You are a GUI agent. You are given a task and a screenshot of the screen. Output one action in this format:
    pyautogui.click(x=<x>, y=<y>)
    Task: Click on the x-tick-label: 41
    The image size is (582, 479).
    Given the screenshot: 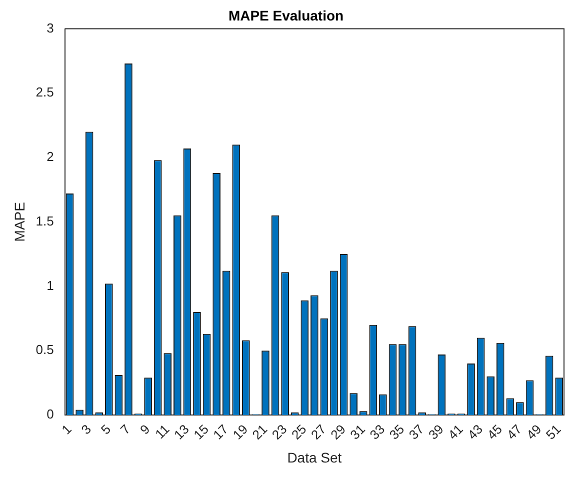 What is the action you would take?
    pyautogui.click(x=455, y=432)
    